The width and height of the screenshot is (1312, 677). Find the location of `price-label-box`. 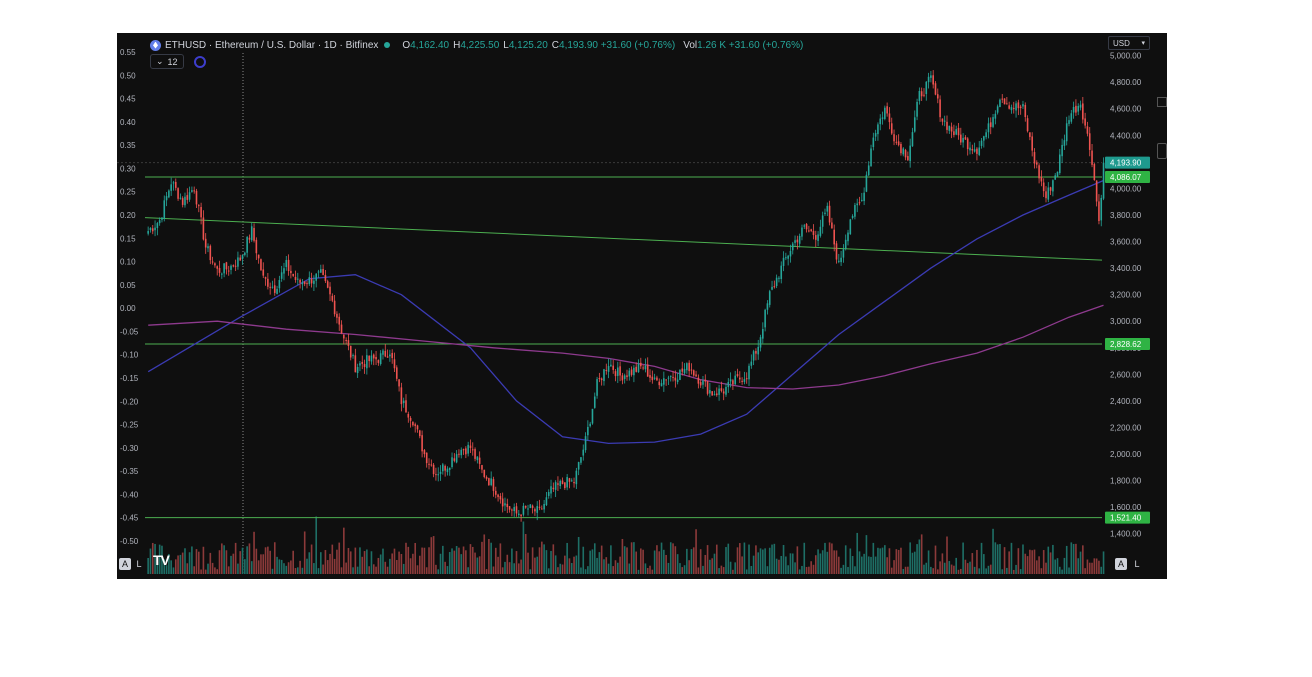

price-label-box is located at coordinates (1127, 517).